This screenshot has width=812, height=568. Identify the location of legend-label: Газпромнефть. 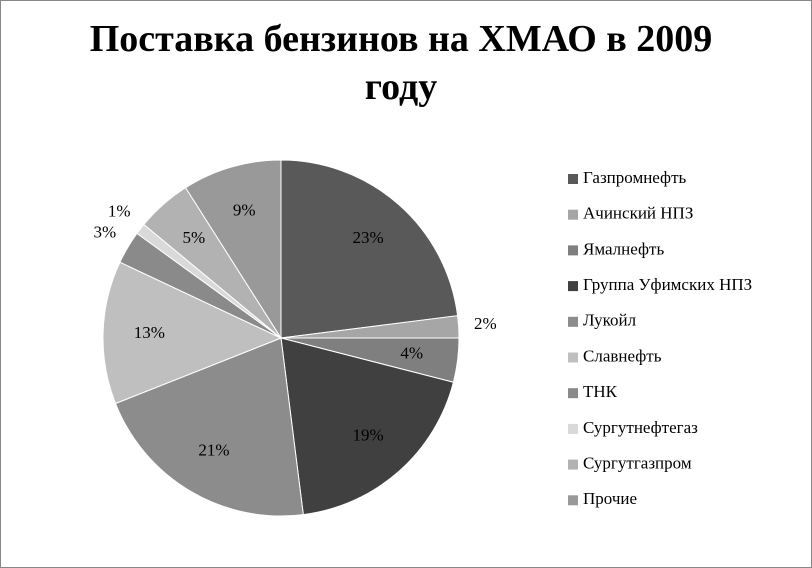
(634, 177).